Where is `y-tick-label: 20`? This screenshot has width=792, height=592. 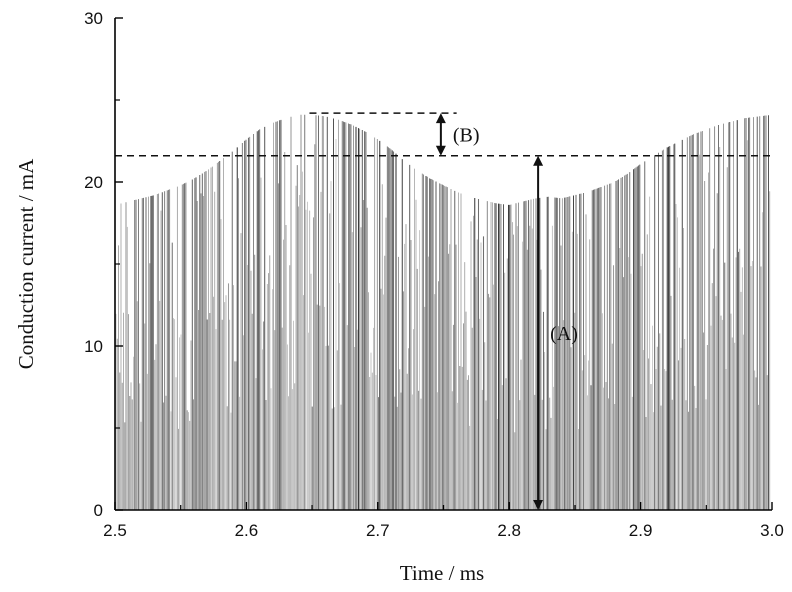 y-tick-label: 20 is located at coordinates (93, 182).